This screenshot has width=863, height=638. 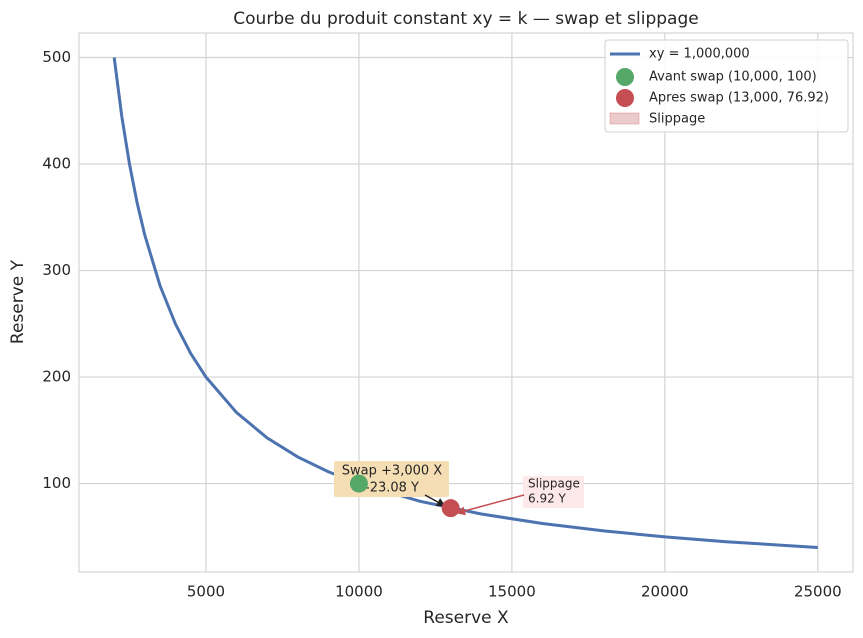 I want to click on legend-box, so click(x=726, y=86).